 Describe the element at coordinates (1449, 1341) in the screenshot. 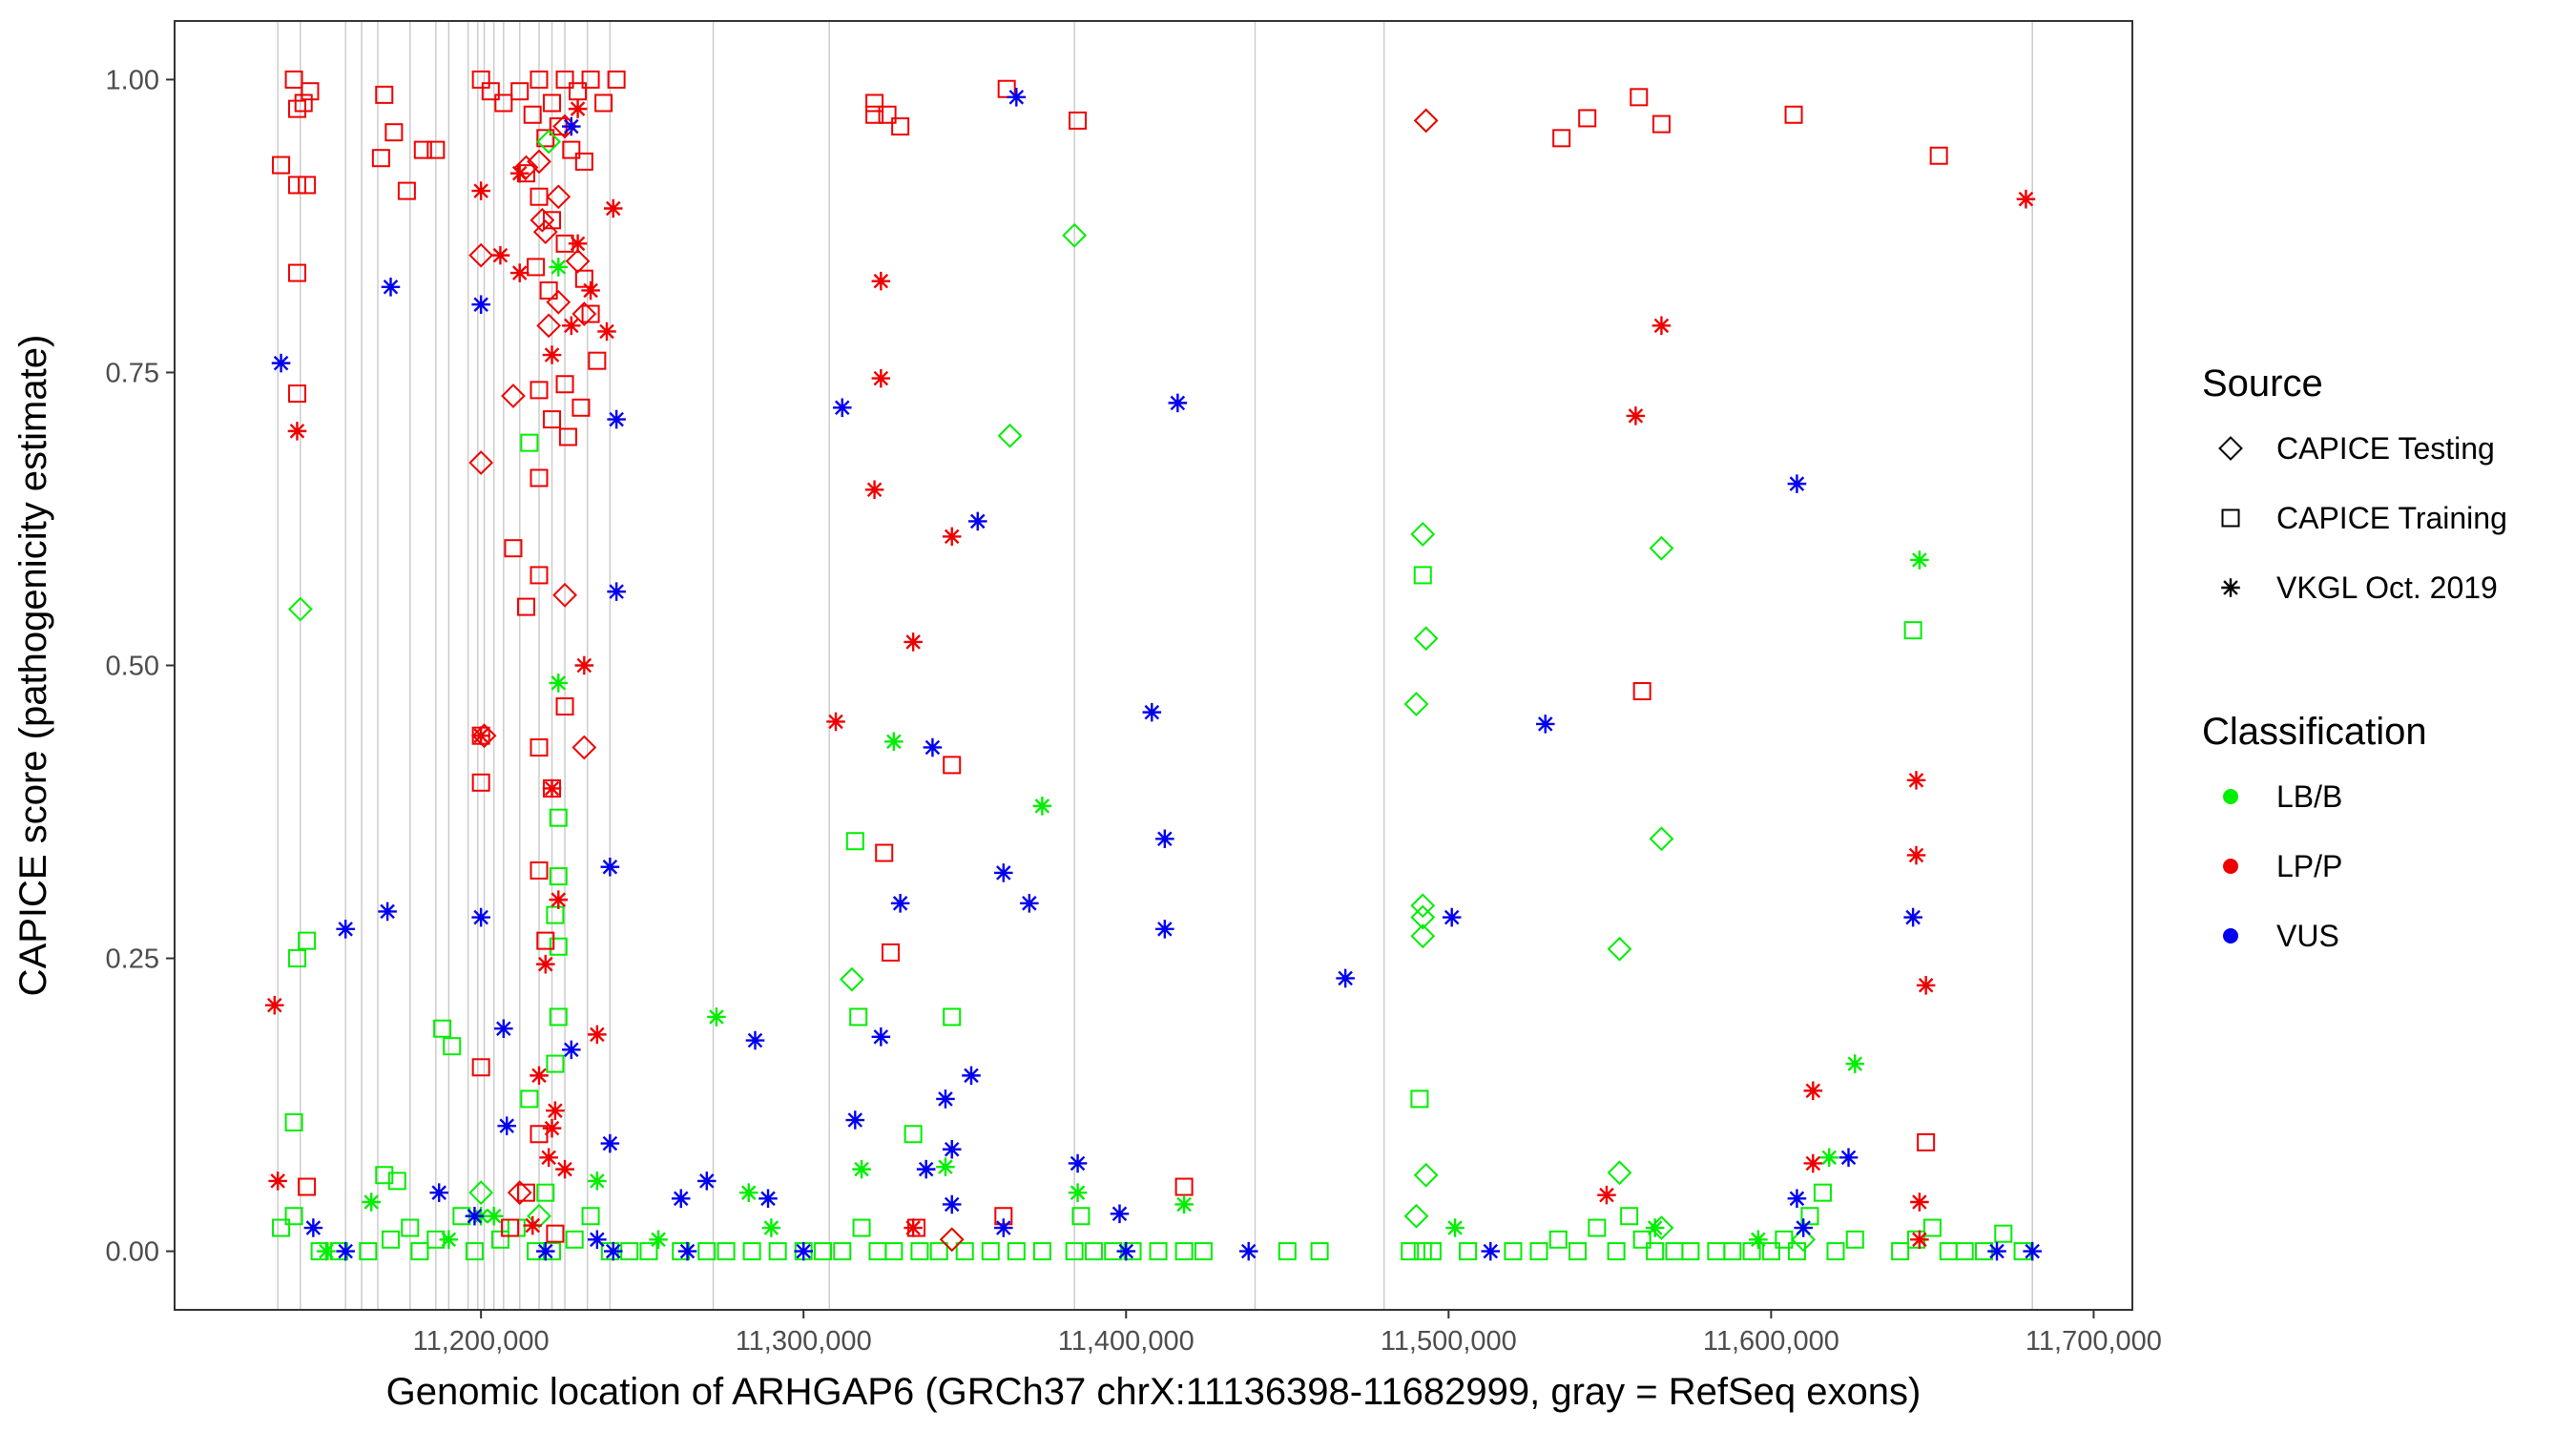

I see `x-tick-label: 11,500,000` at that location.